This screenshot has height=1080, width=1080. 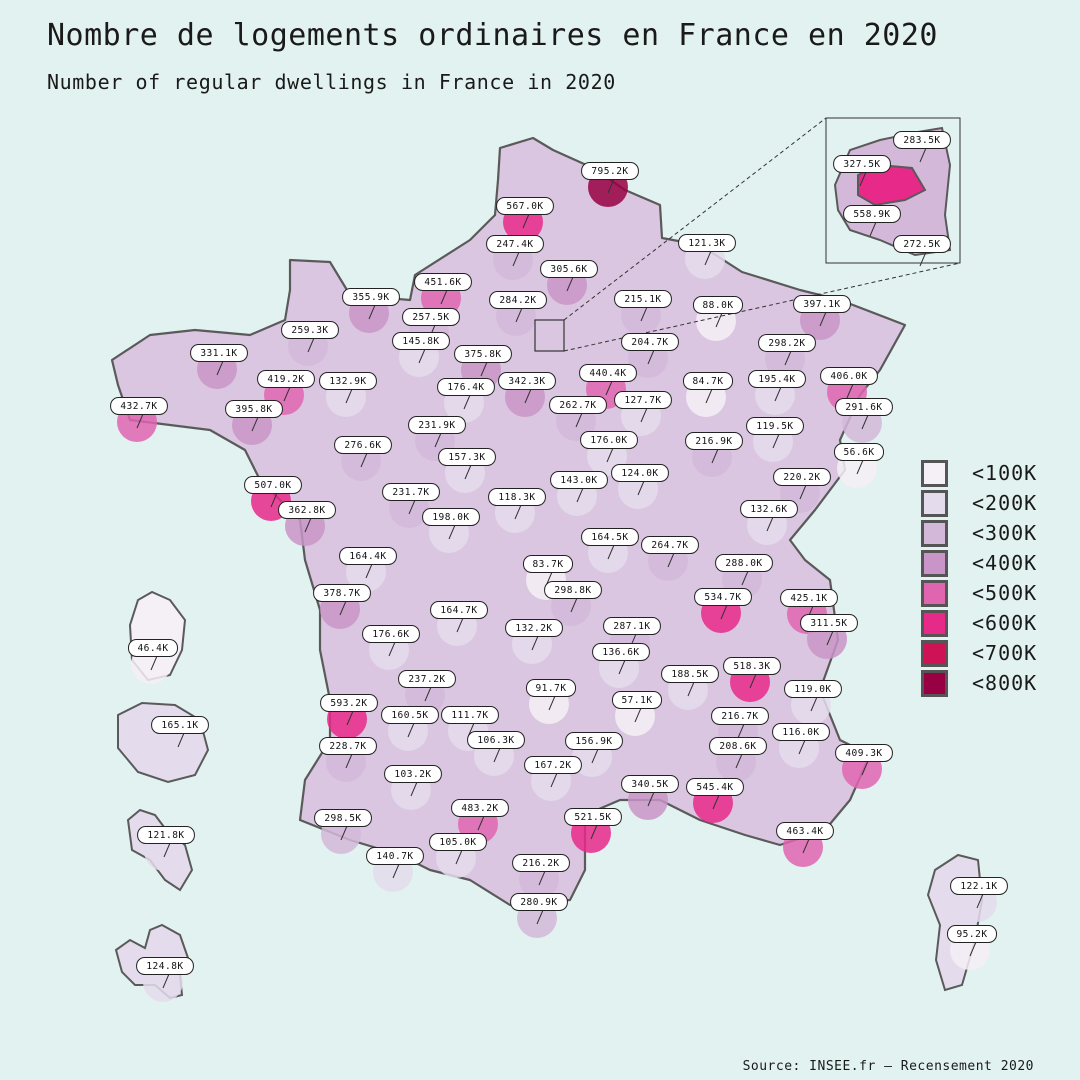 I want to click on department-label: 195.4K, so click(x=777, y=386).